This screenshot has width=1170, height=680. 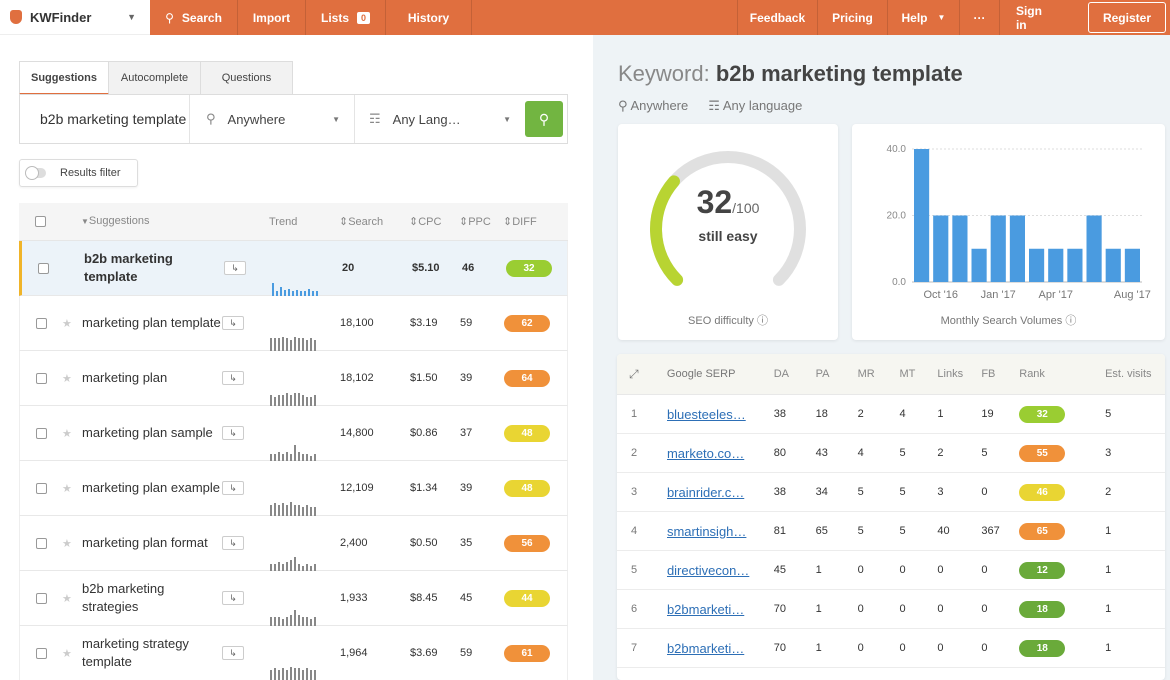 I want to click on language-select: ☶ Any Lang… ▼, so click(x=440, y=119).